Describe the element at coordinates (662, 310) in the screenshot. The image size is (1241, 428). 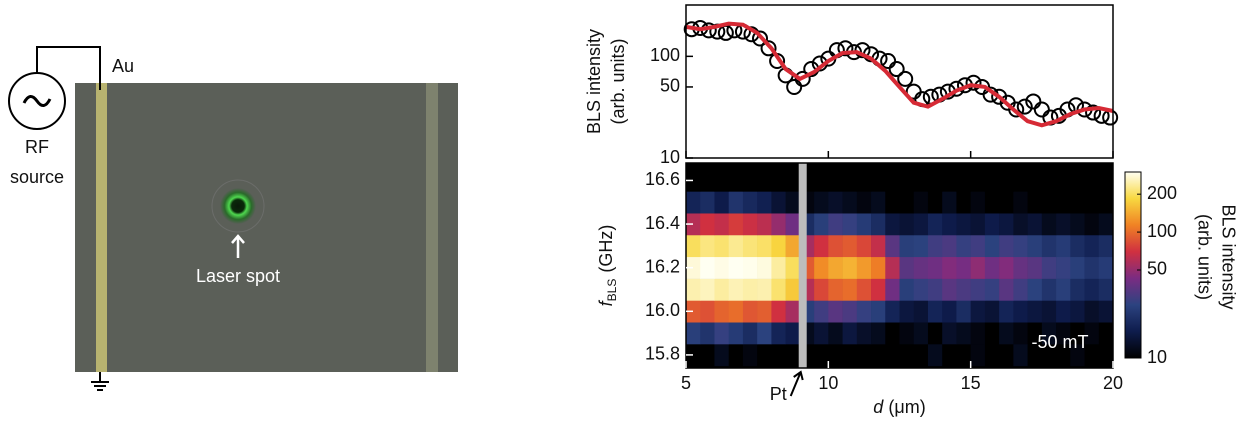
I see `y-tick-label: 16.0` at that location.